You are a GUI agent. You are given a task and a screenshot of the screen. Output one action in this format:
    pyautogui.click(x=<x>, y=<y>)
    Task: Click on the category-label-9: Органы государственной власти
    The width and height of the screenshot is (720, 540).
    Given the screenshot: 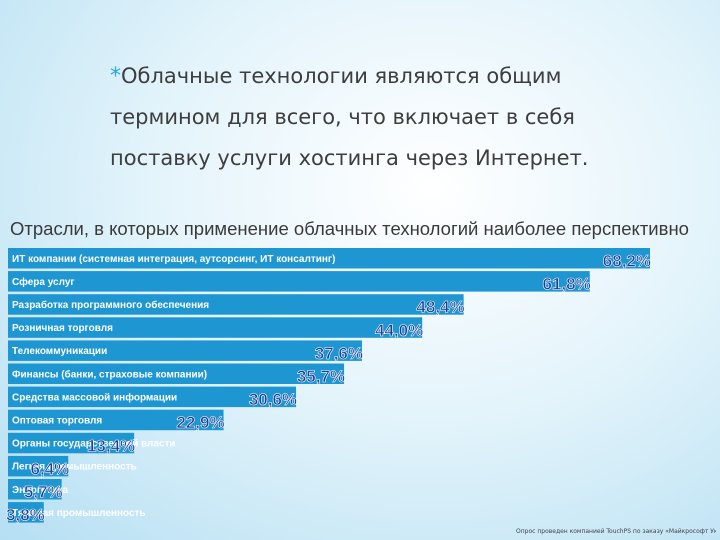 What is the action you would take?
    pyautogui.click(x=94, y=444)
    